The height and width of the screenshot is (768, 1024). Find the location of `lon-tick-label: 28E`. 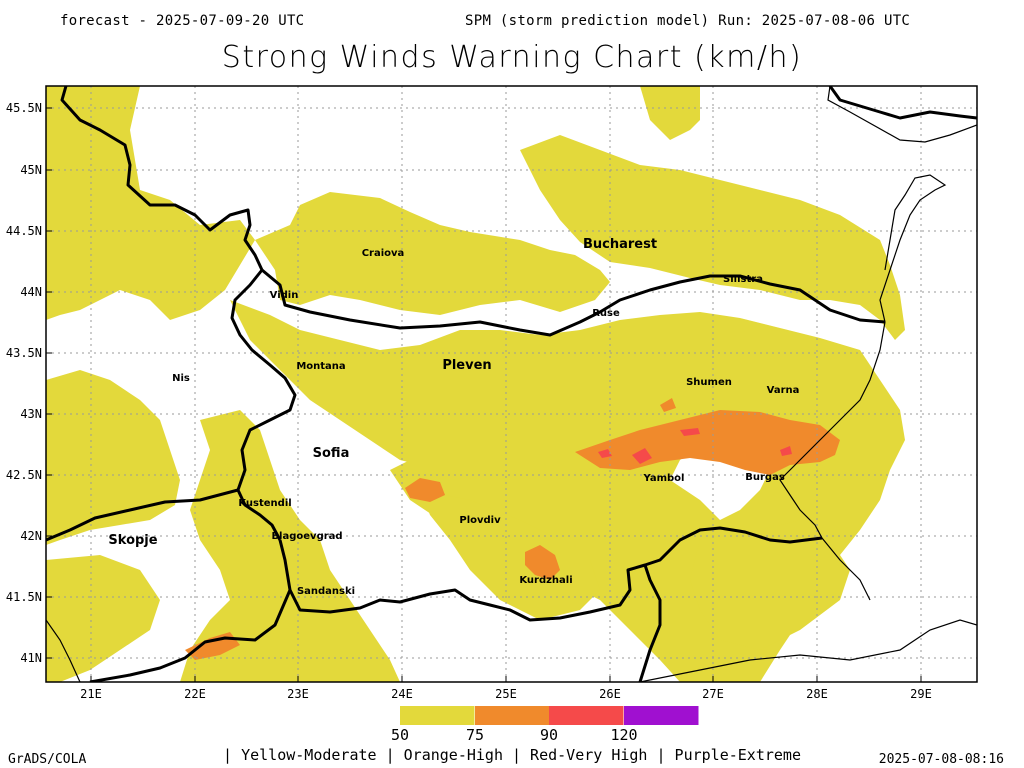

lon-tick-label: 28E is located at coordinates (817, 694).